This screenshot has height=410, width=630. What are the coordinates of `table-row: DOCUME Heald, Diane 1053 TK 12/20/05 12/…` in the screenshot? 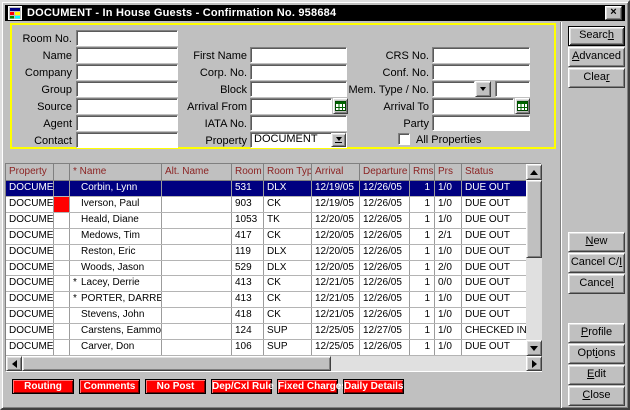 It's located at (266, 220).